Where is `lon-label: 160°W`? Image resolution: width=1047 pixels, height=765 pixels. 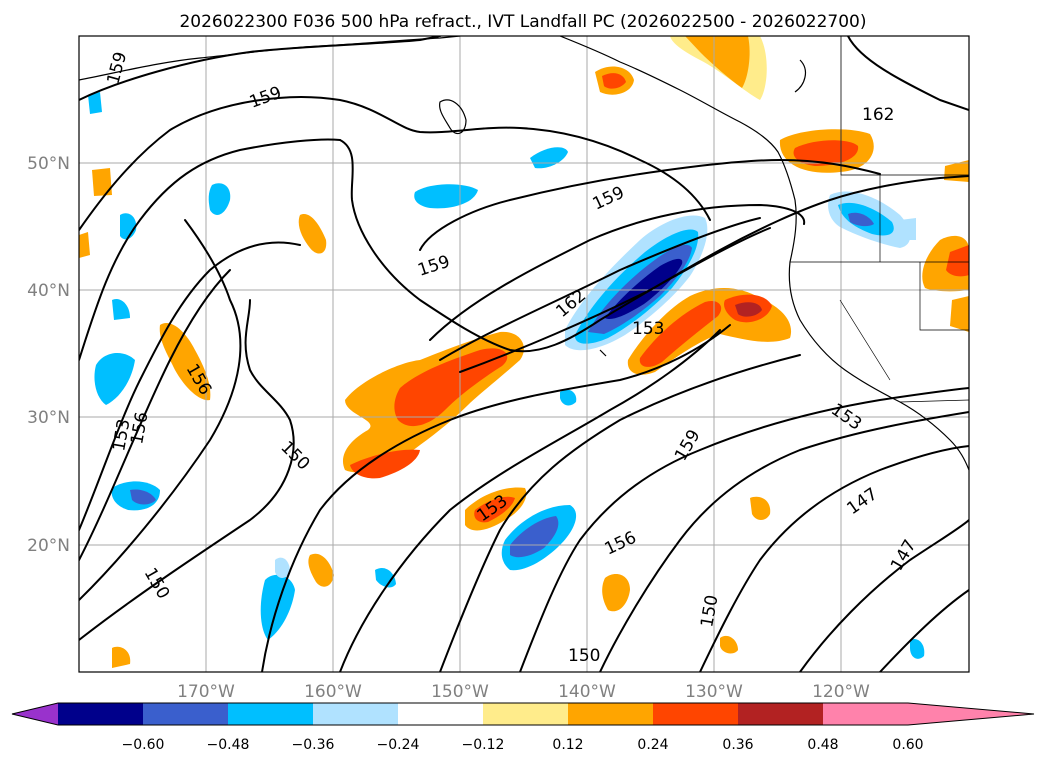 lon-label: 160°W is located at coordinates (333, 692).